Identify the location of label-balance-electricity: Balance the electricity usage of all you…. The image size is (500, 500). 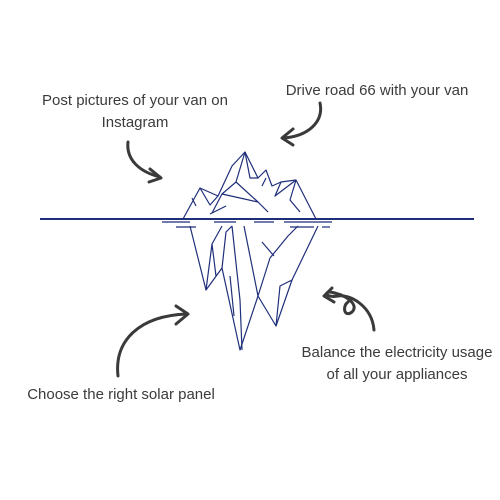
(394, 364).